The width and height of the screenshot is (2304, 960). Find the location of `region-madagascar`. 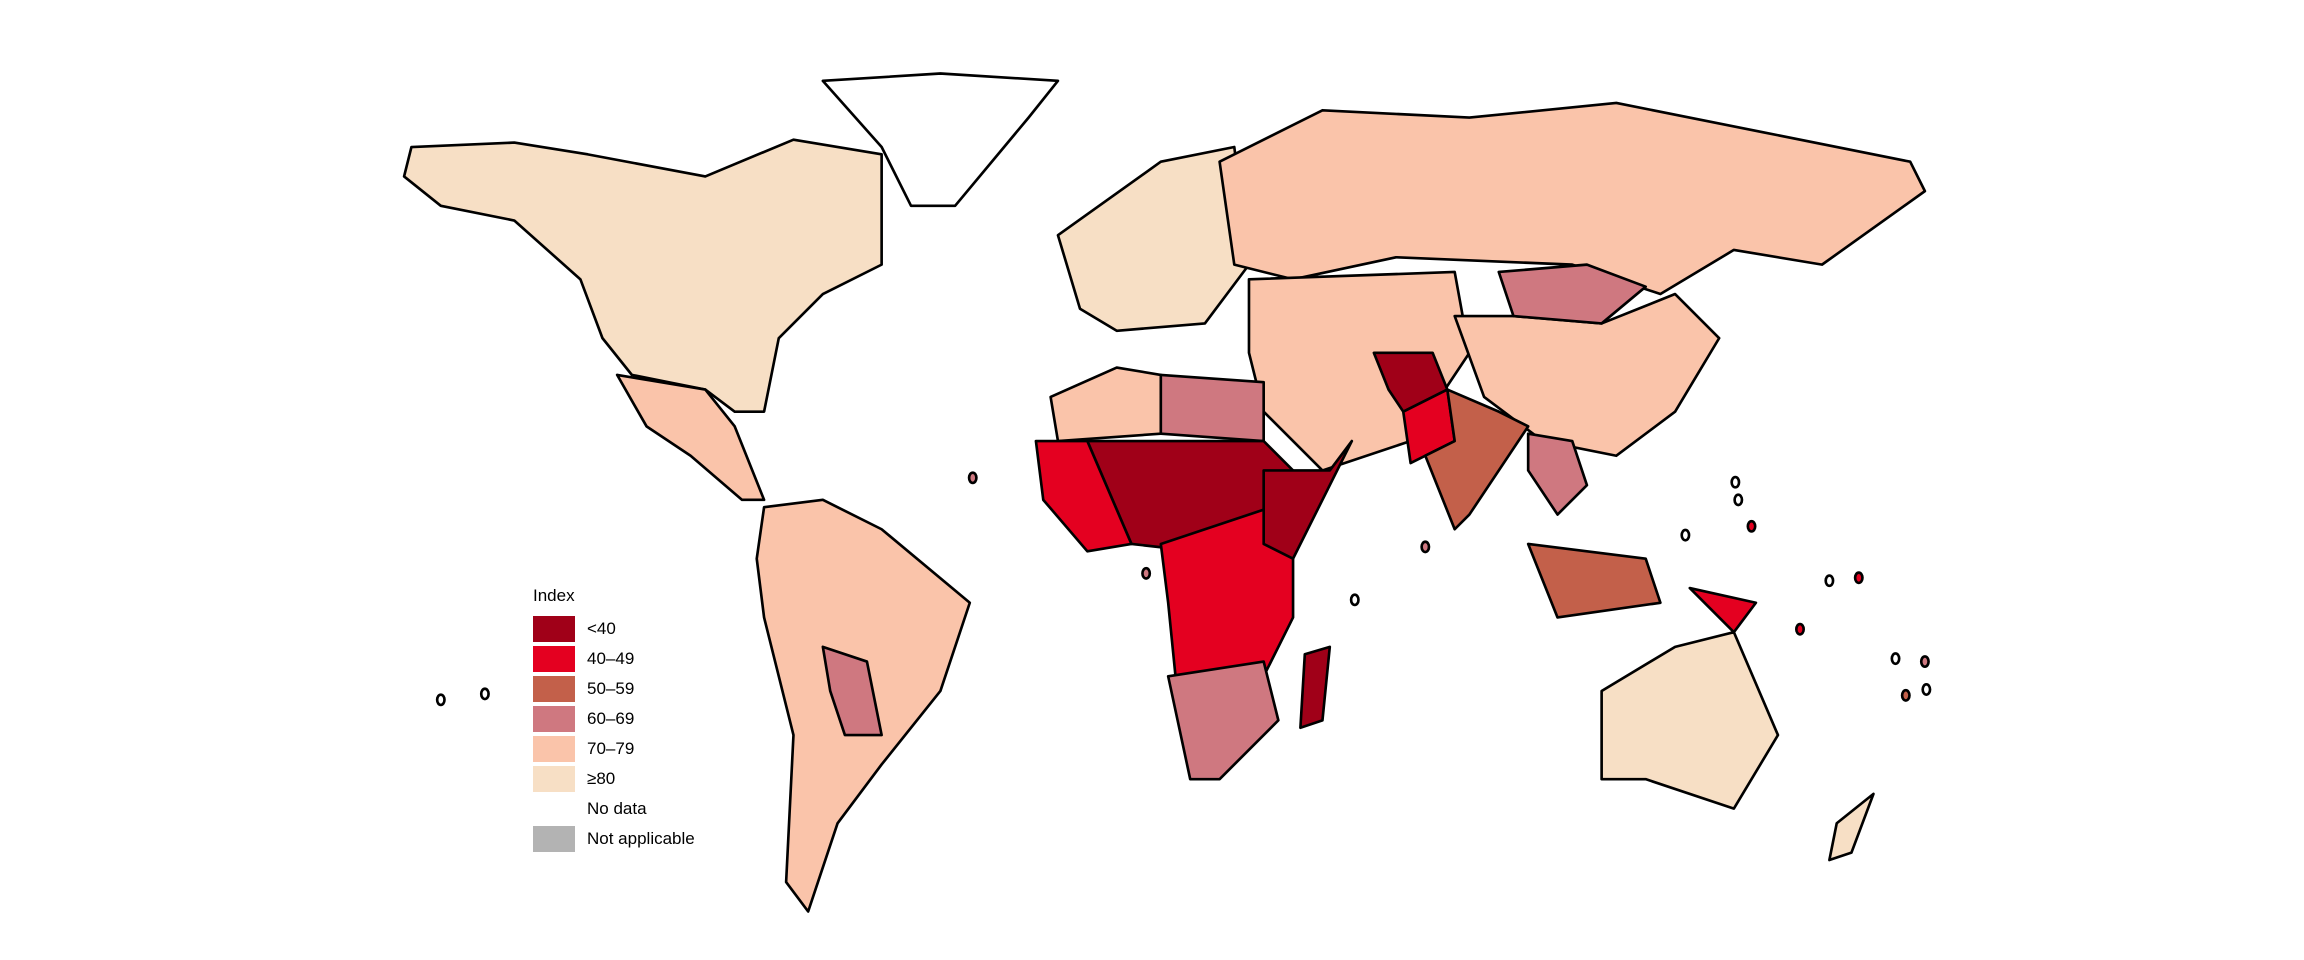

region-madagascar is located at coordinates (1315, 687).